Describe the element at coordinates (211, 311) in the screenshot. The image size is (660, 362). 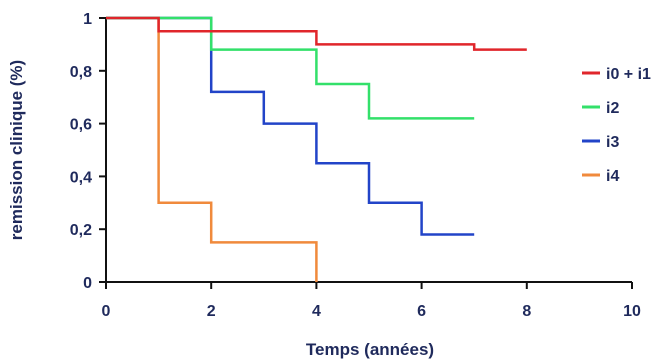
I see `x-tick-label: 2` at that location.